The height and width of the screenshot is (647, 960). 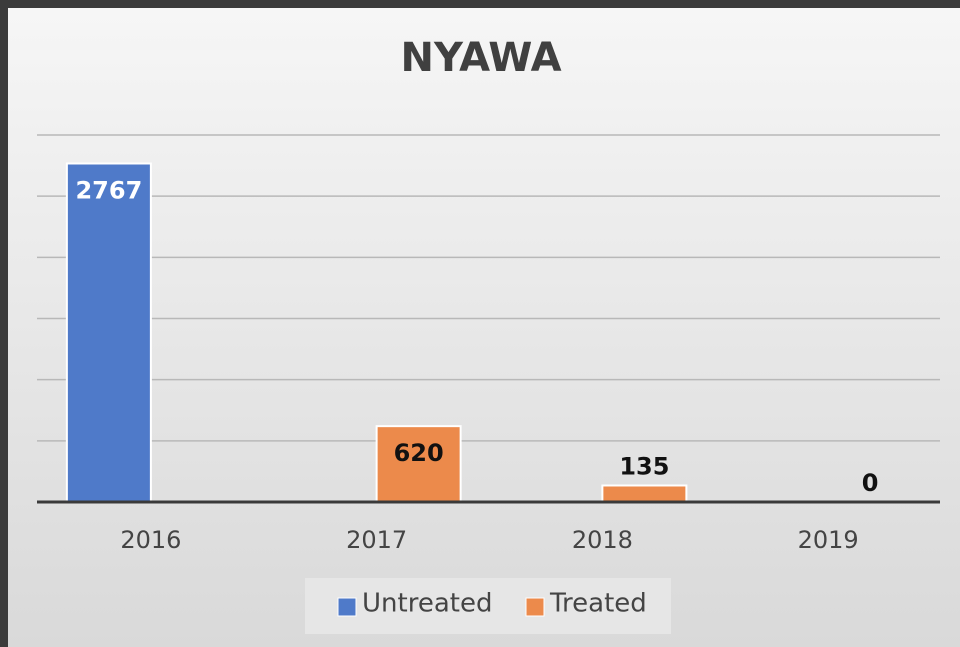 I want to click on legend-label: Treated, so click(x=598, y=604).